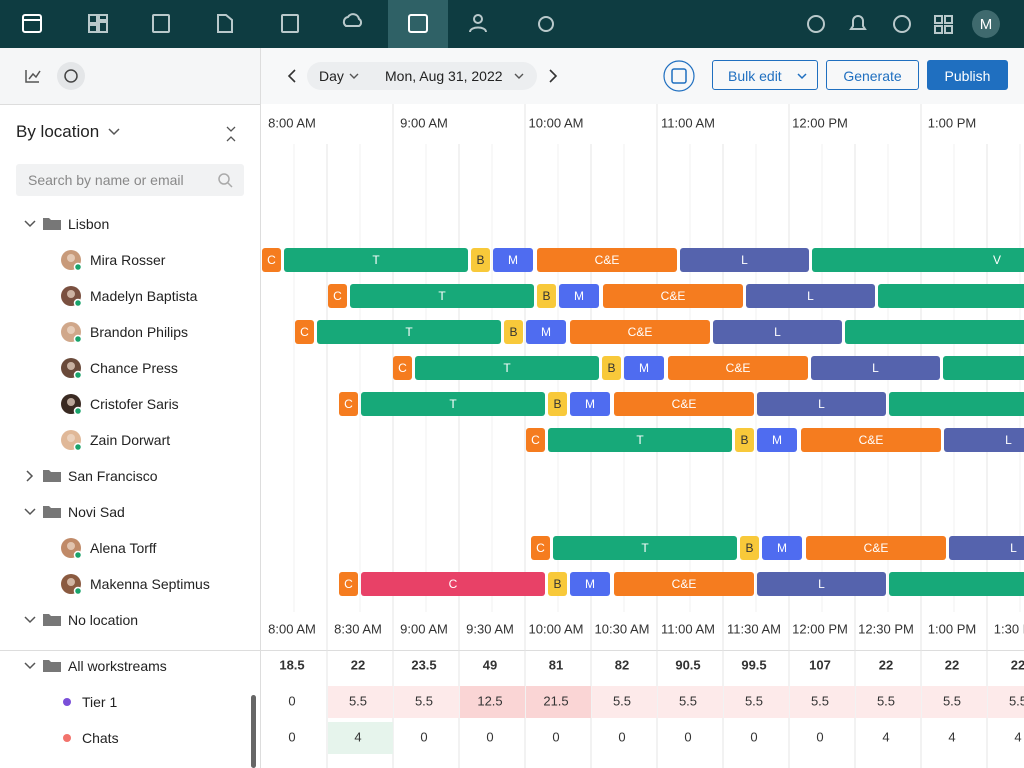 This screenshot has height=768, width=1024. I want to click on divider, so click(512, 650).